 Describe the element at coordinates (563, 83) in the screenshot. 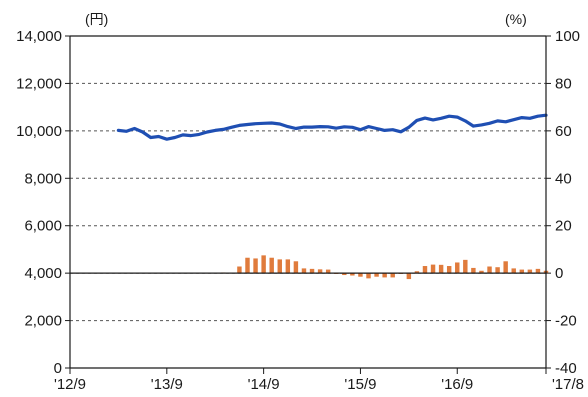

I see `right-tick-label: 80` at that location.